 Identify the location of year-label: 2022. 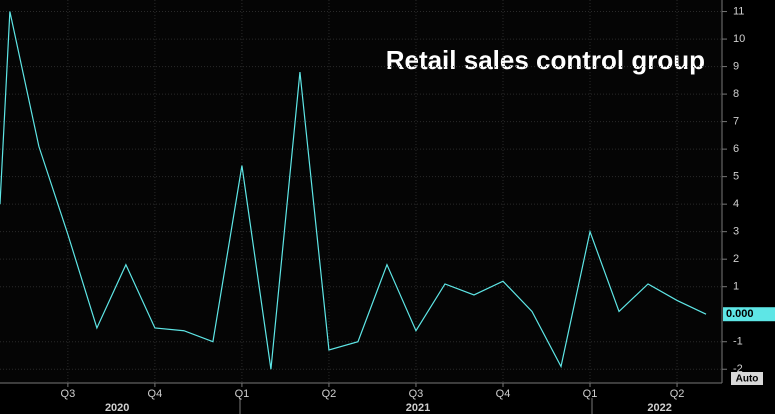
(659, 408).